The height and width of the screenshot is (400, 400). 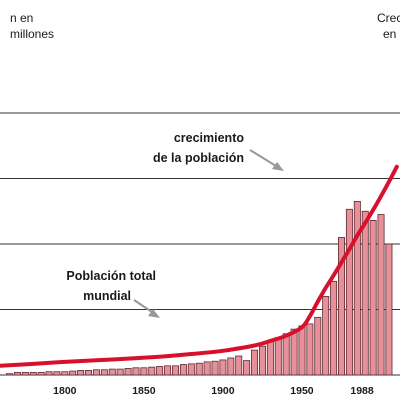 I want to click on growth-arrow, so click(x=263, y=158).